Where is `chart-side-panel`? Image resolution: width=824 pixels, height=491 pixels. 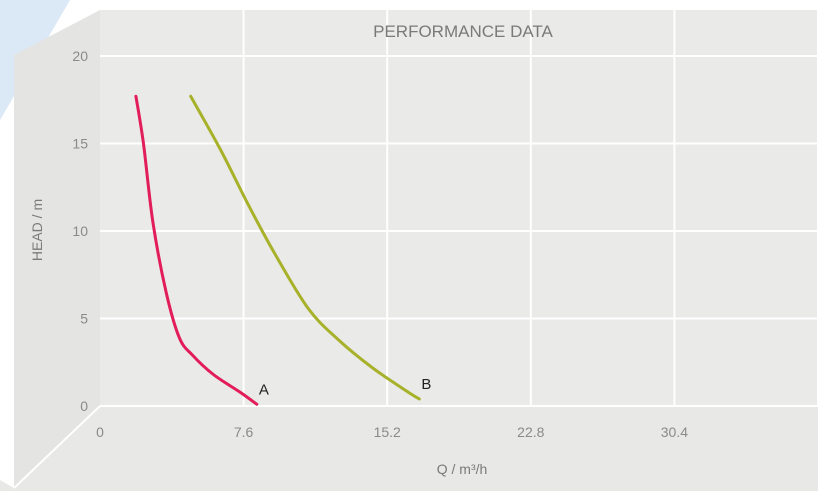
chart-side-panel is located at coordinates (57, 249).